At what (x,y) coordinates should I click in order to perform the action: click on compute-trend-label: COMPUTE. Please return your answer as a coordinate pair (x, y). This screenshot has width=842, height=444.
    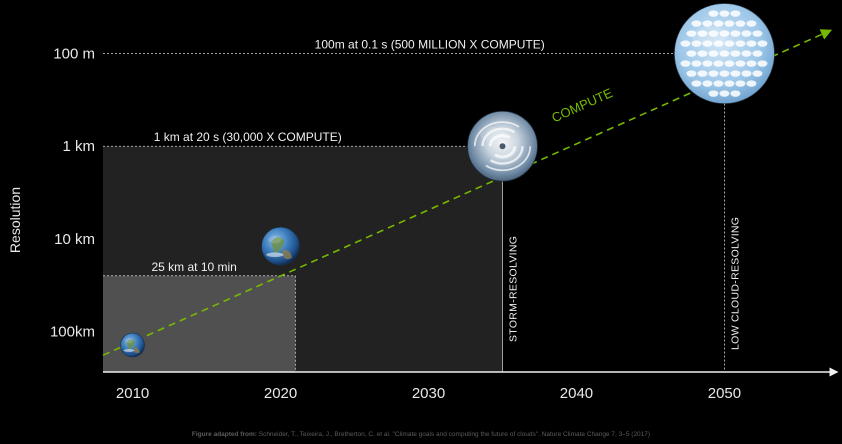
    Looking at the image, I should click on (582, 105).